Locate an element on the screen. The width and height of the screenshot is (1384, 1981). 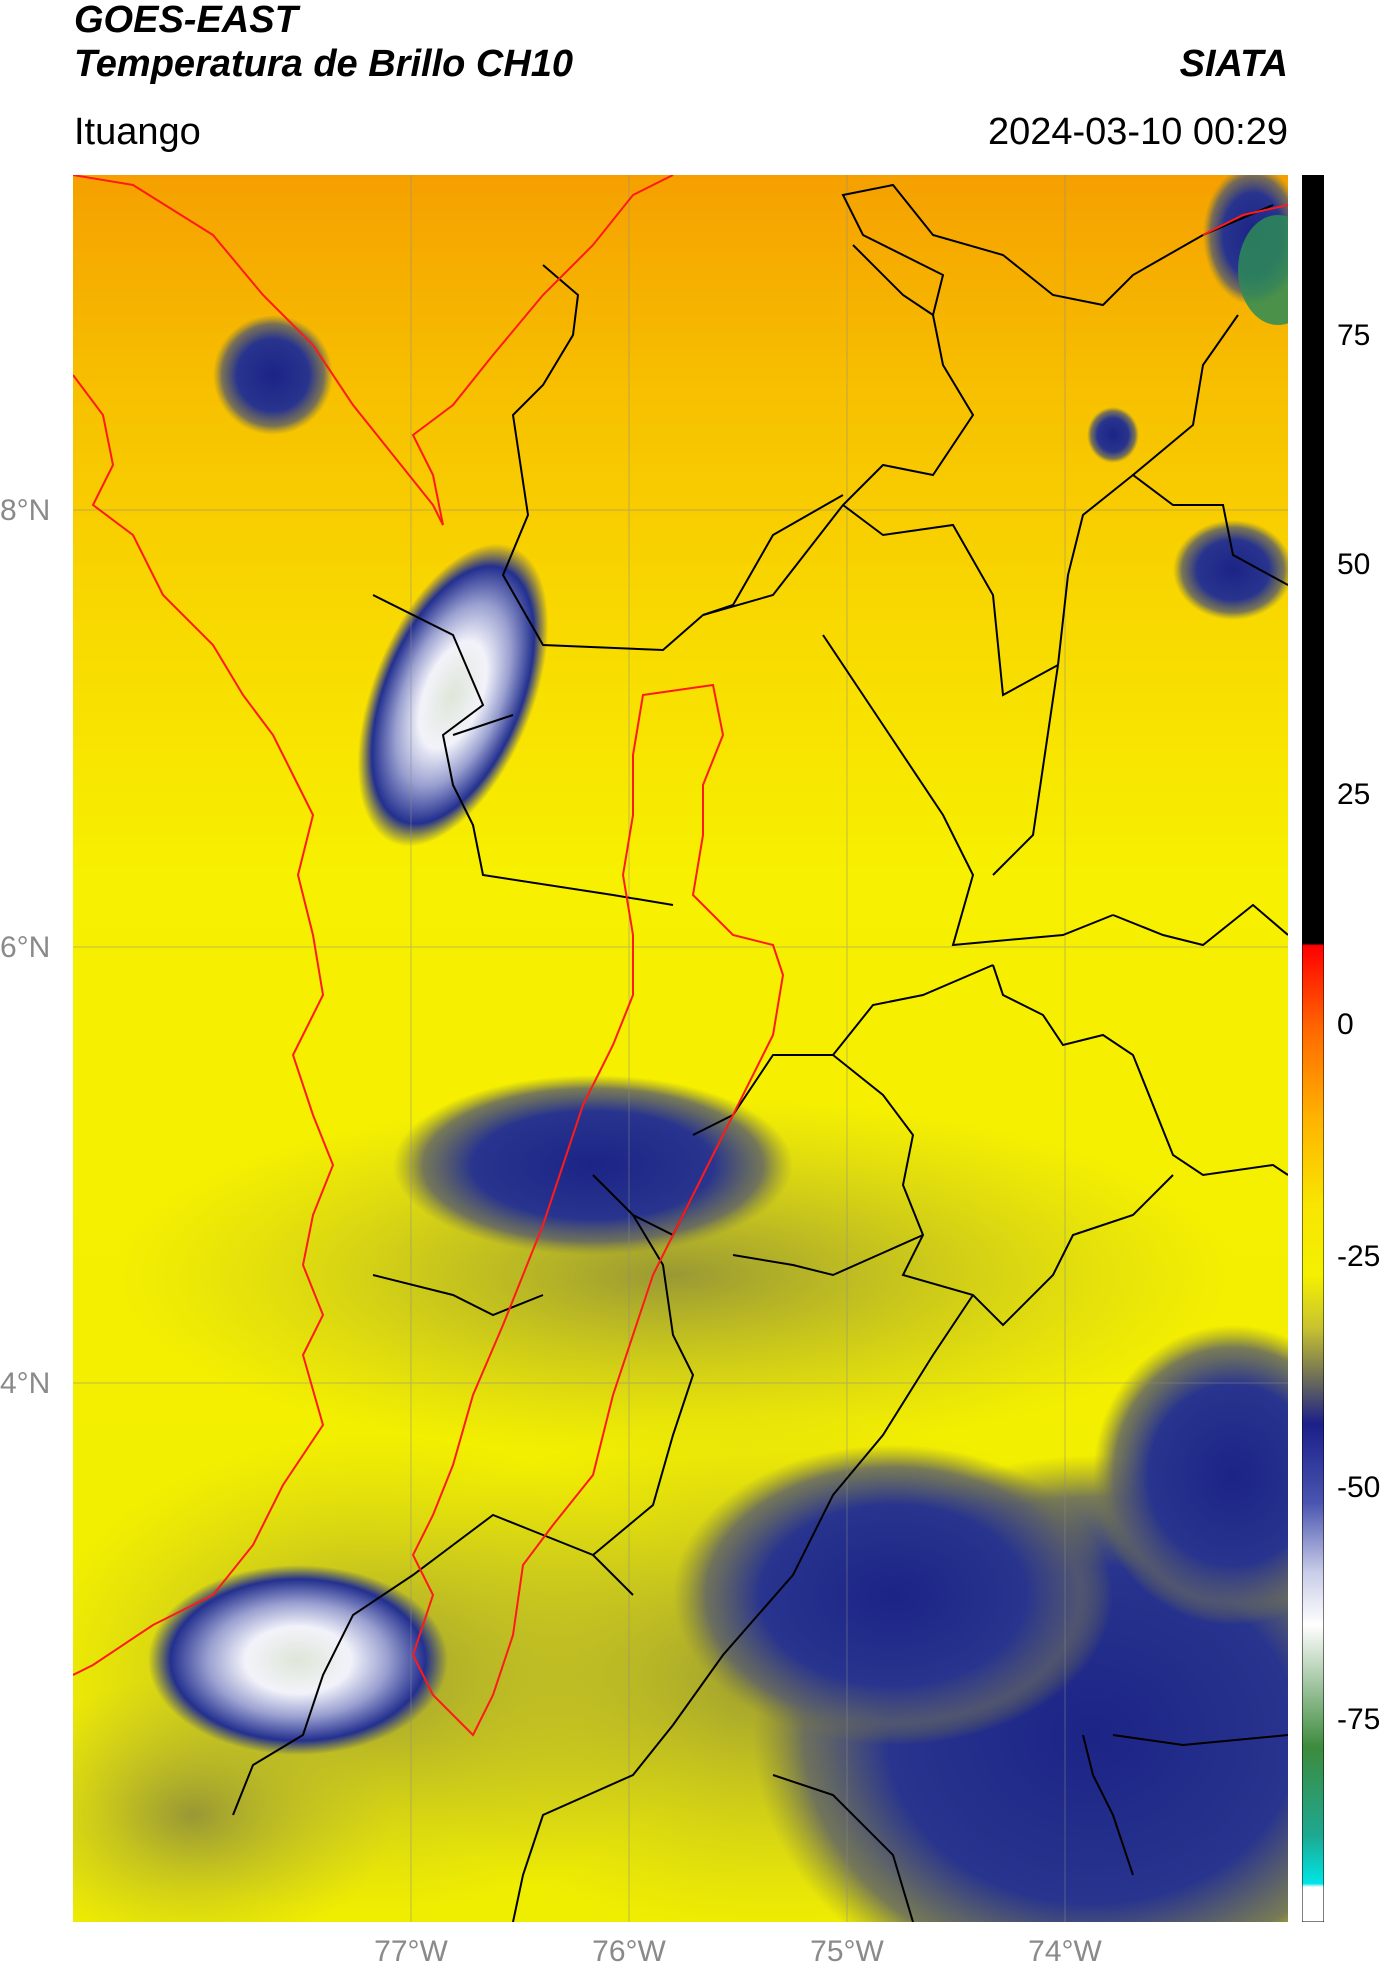
lon-label-76w: 76°W is located at coordinates (629, 1951).